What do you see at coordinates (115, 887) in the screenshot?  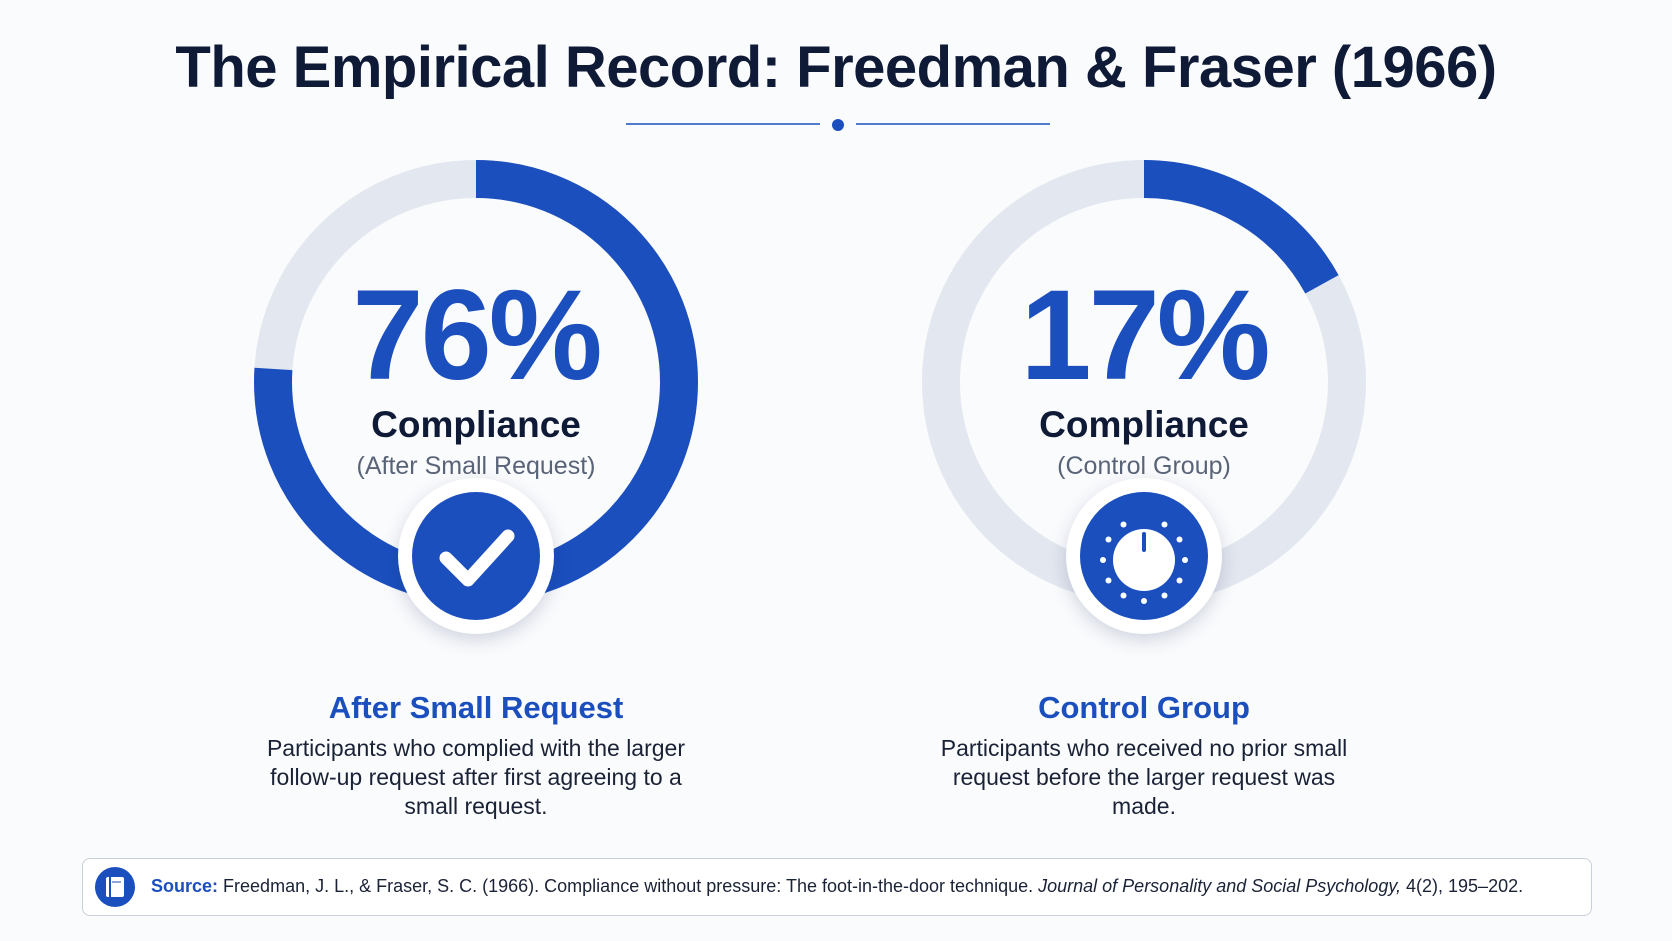 I see `book-icon` at bounding box center [115, 887].